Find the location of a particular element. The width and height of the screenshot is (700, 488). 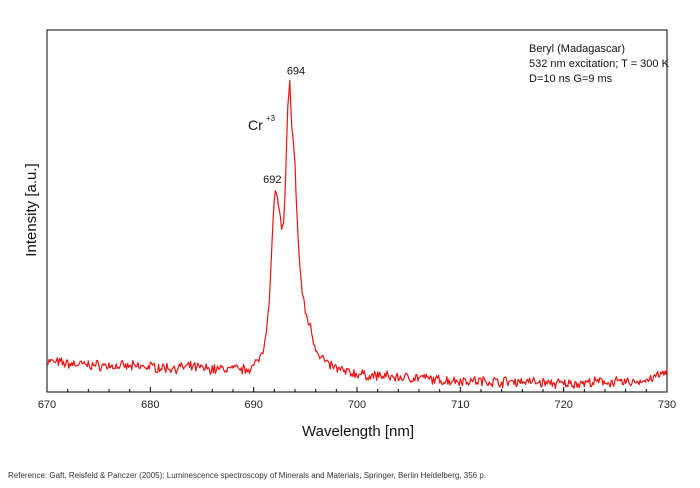

x-axis-title: Wavelength [nm] is located at coordinates (358, 431).